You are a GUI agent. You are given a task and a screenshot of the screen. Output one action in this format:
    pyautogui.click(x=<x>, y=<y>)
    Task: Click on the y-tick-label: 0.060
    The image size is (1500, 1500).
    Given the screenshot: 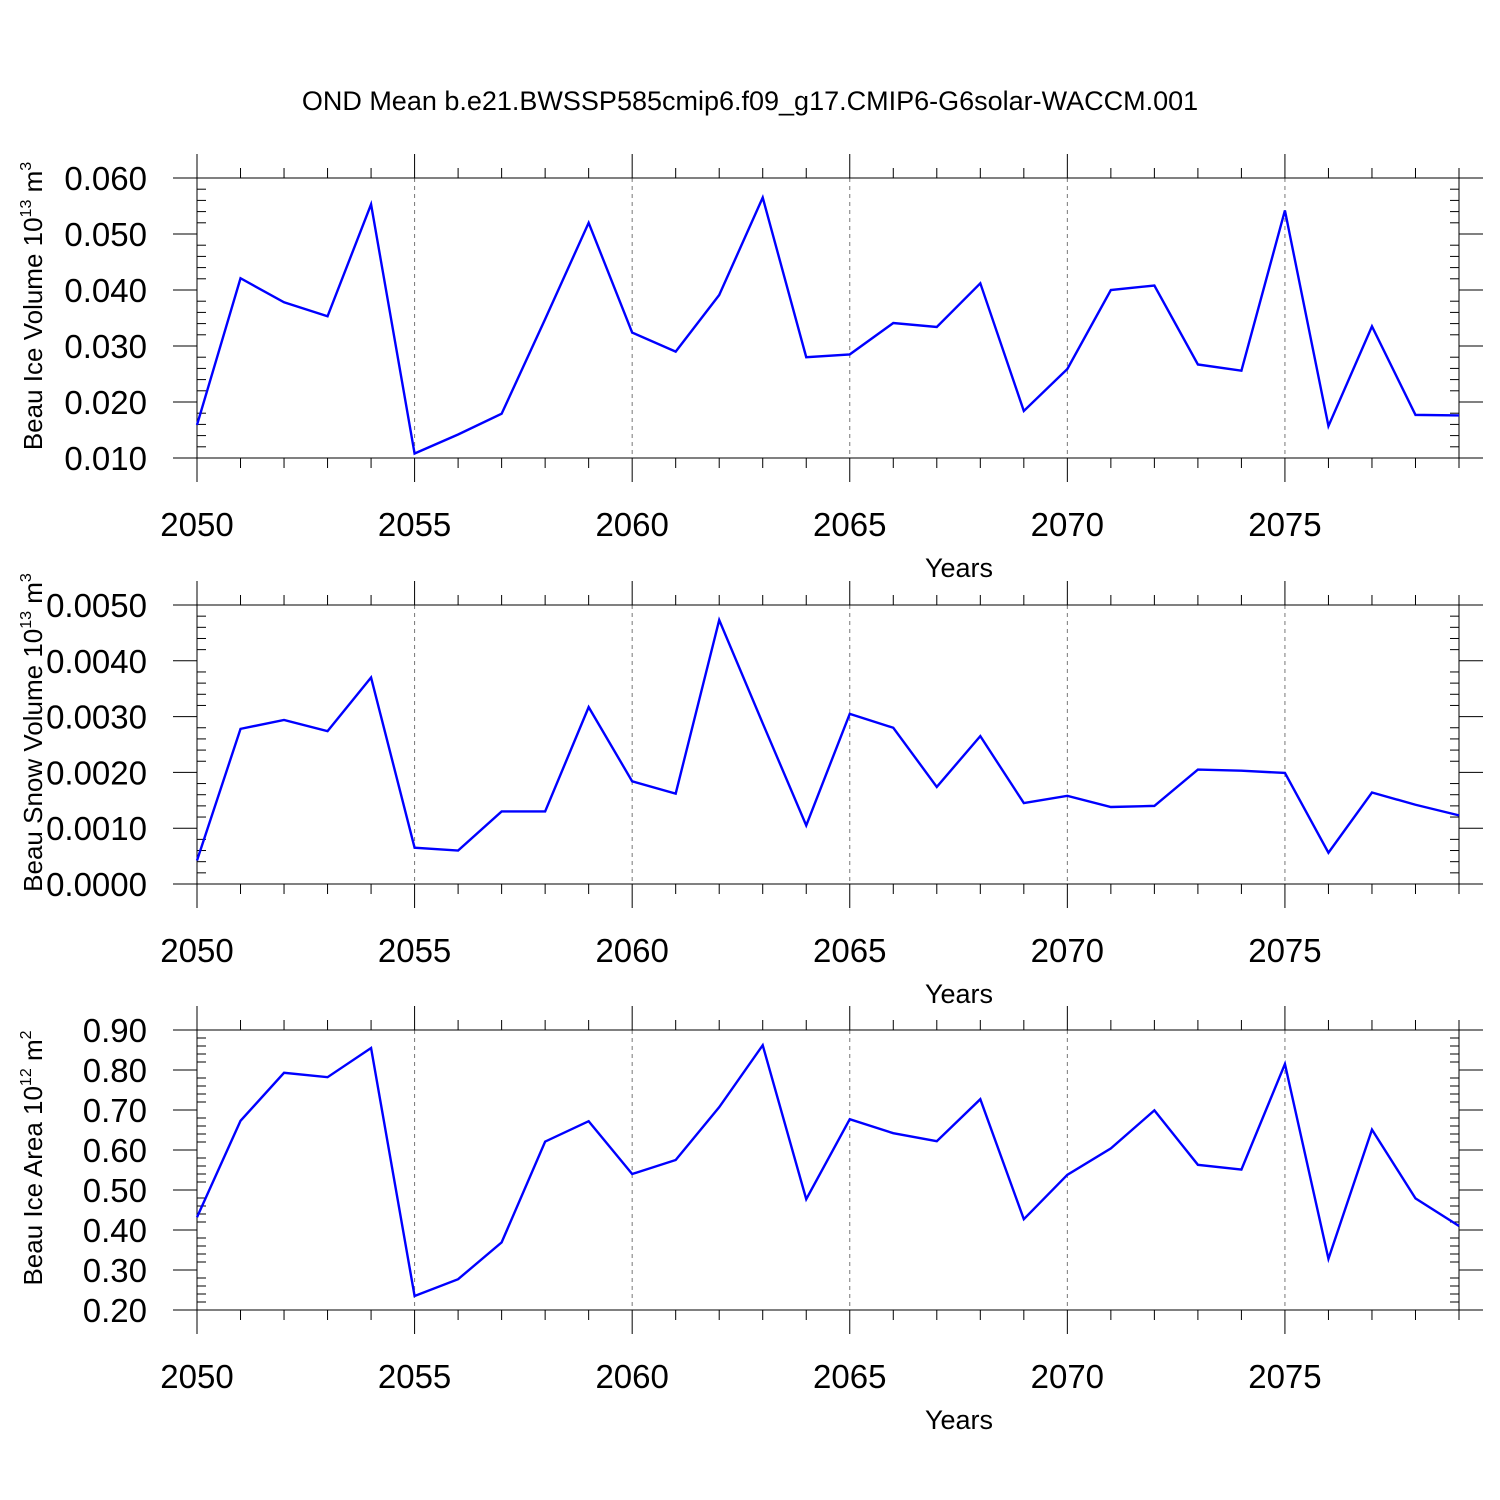 What is the action you would take?
    pyautogui.click(x=105, y=178)
    